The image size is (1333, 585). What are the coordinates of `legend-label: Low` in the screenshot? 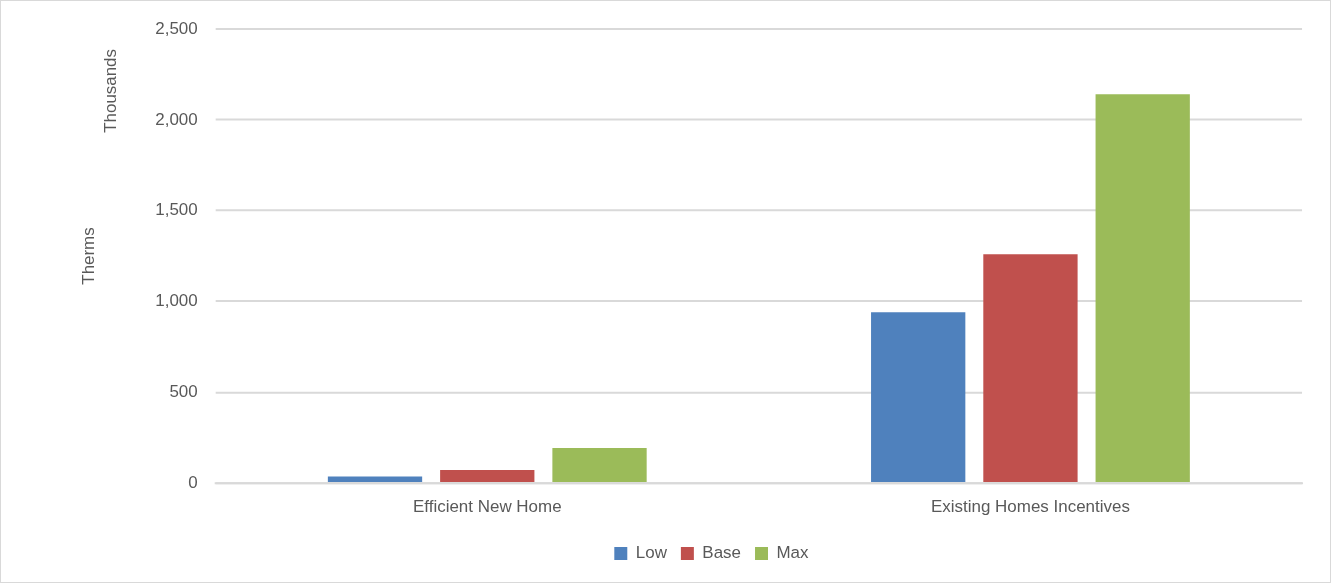 It's located at (651, 553).